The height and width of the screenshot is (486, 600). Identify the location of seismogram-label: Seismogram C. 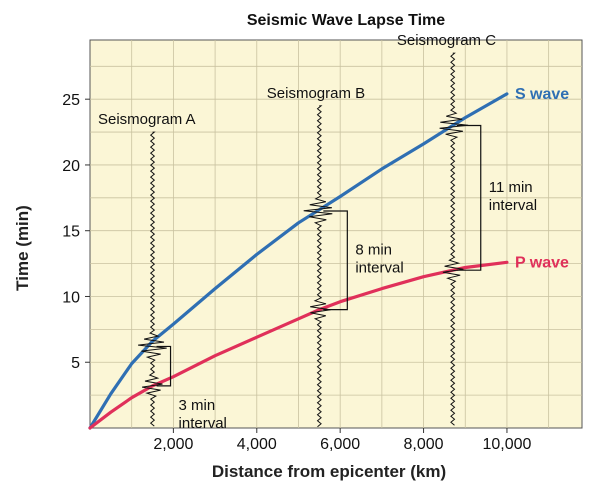
(446, 40).